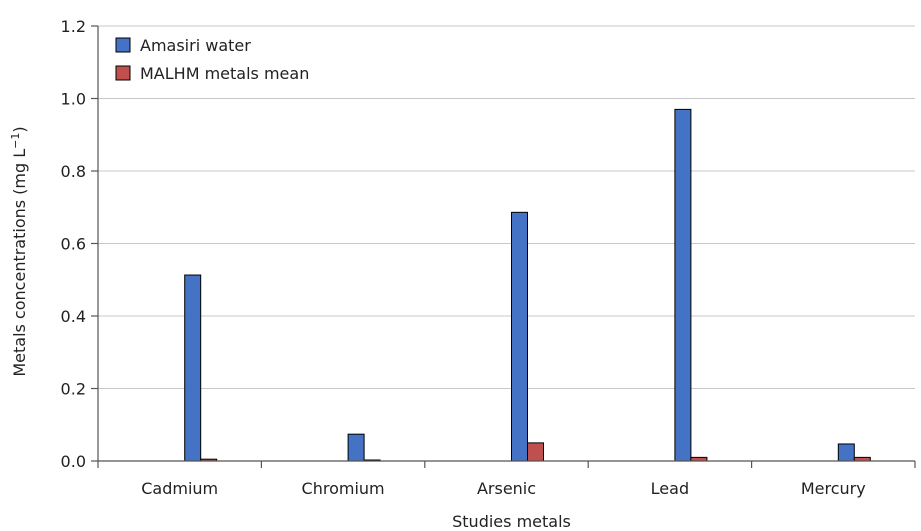  Describe the element at coordinates (19, 263) in the screenshot. I see `y-axis-title-text: Metals concentrations (mg L` at that location.